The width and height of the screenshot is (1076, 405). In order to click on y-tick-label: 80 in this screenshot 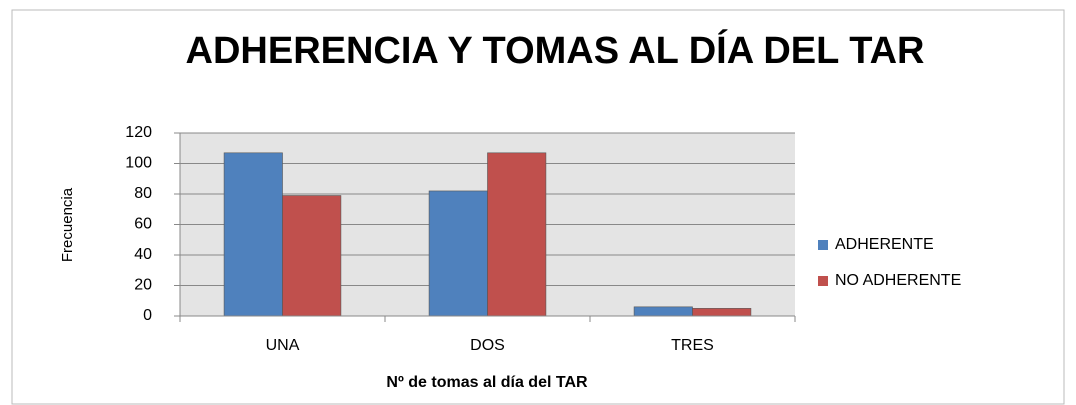, I will do `click(143, 193)`.